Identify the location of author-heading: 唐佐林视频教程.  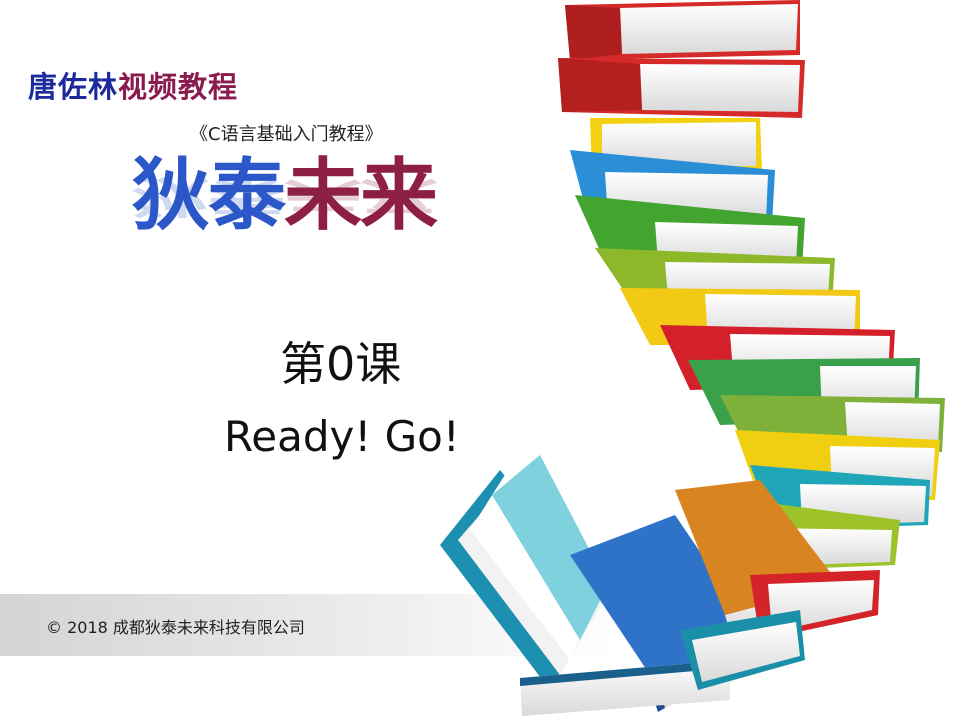
(133, 85).